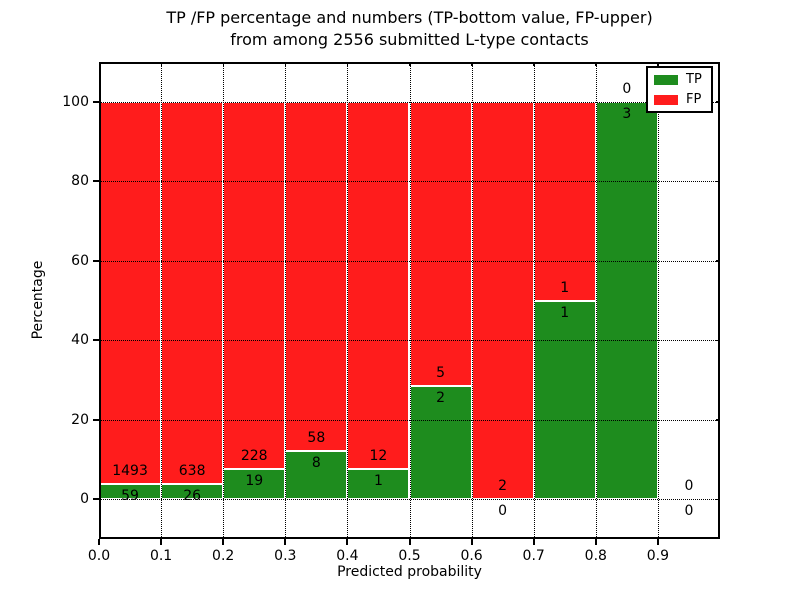 The width and height of the screenshot is (800, 600). What do you see at coordinates (440, 397) in the screenshot?
I see `tp-count-label: 2` at bounding box center [440, 397].